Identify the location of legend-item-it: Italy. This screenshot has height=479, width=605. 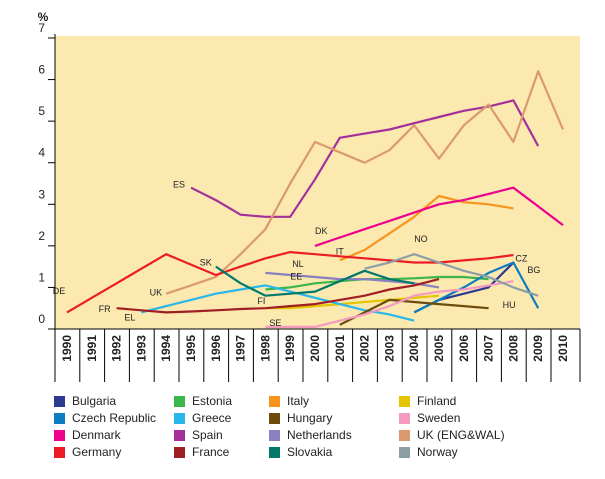
(289, 401).